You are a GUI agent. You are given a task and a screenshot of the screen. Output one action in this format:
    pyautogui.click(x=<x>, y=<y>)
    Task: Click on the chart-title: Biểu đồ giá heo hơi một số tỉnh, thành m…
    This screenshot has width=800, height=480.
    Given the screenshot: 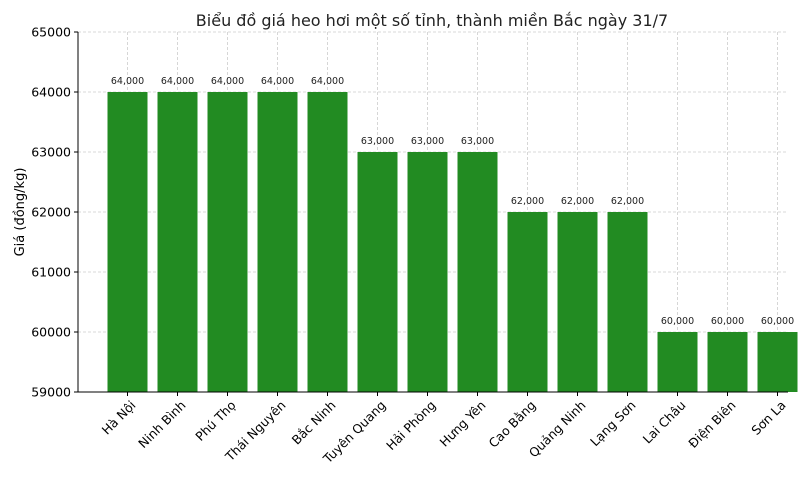 What is the action you would take?
    pyautogui.click(x=432, y=20)
    